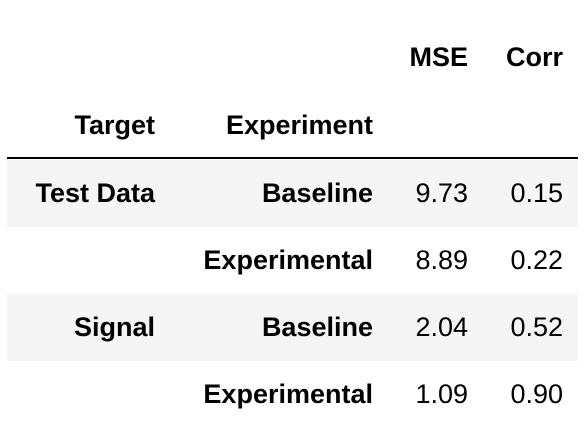 This screenshot has height=438, width=586. Describe the element at coordinates (441, 394) in the screenshot. I see `value-cell: 1.09` at that location.